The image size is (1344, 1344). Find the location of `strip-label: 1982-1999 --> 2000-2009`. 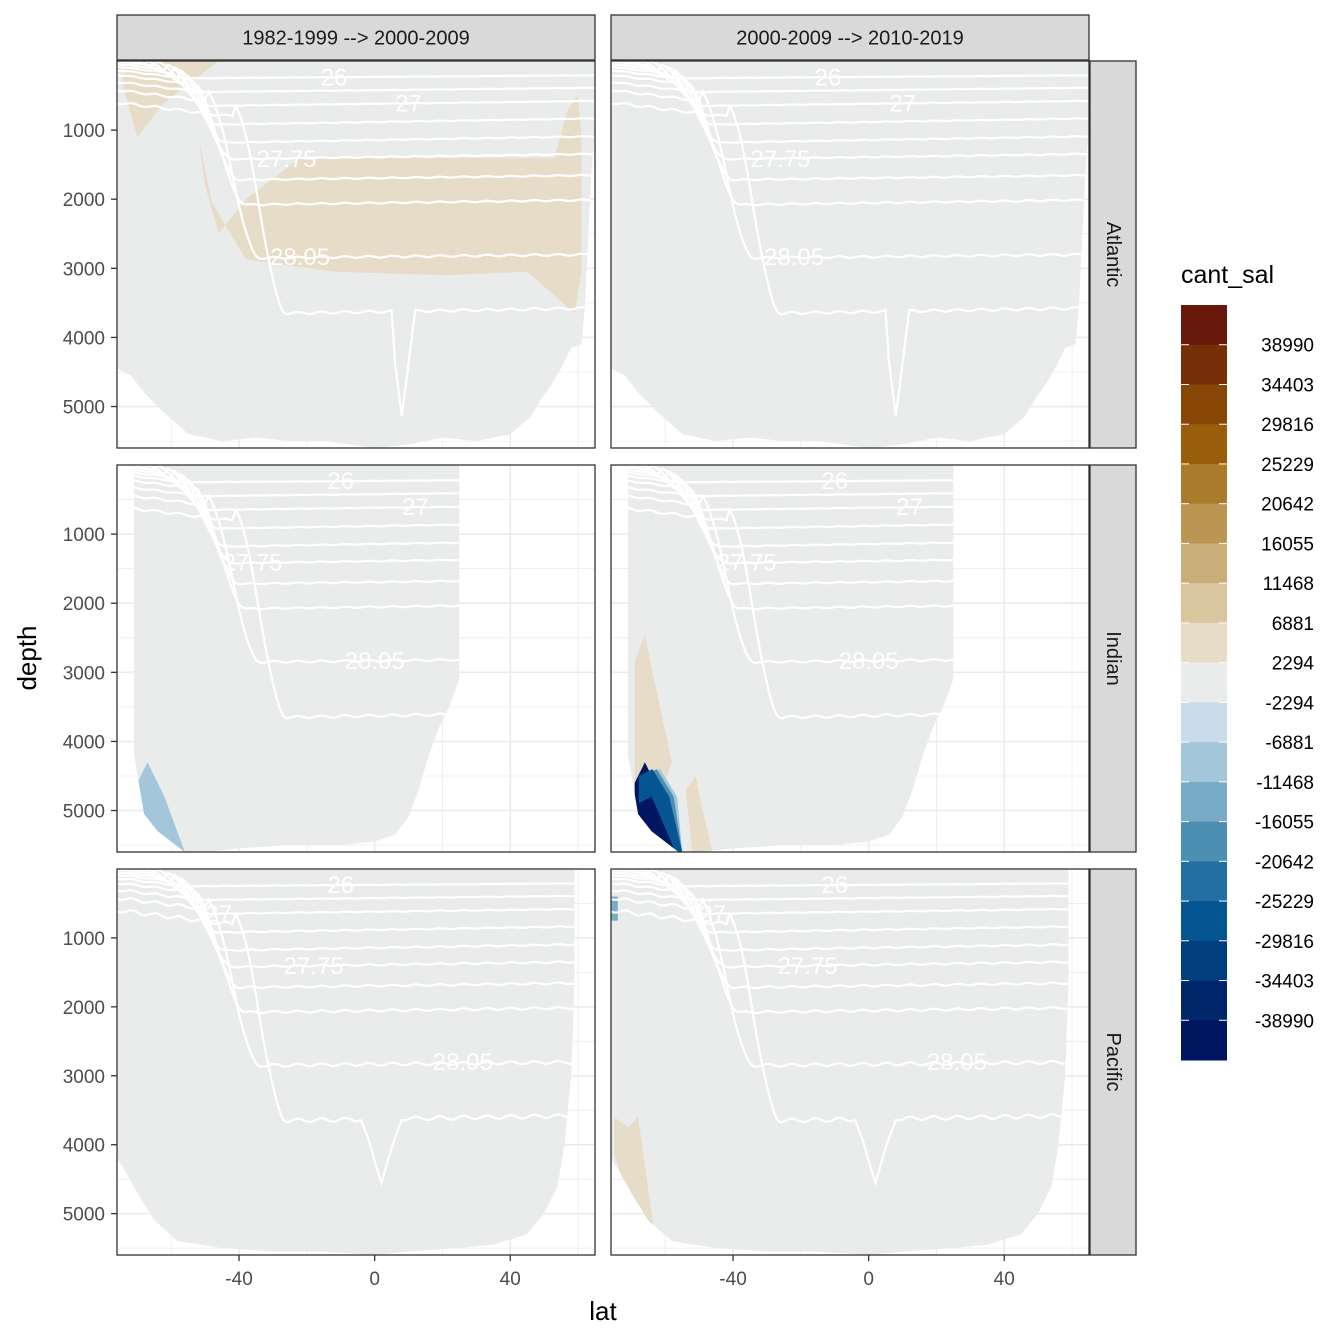

strip-label: 1982-1999 --> 2000-2009 is located at coordinates (355, 39).